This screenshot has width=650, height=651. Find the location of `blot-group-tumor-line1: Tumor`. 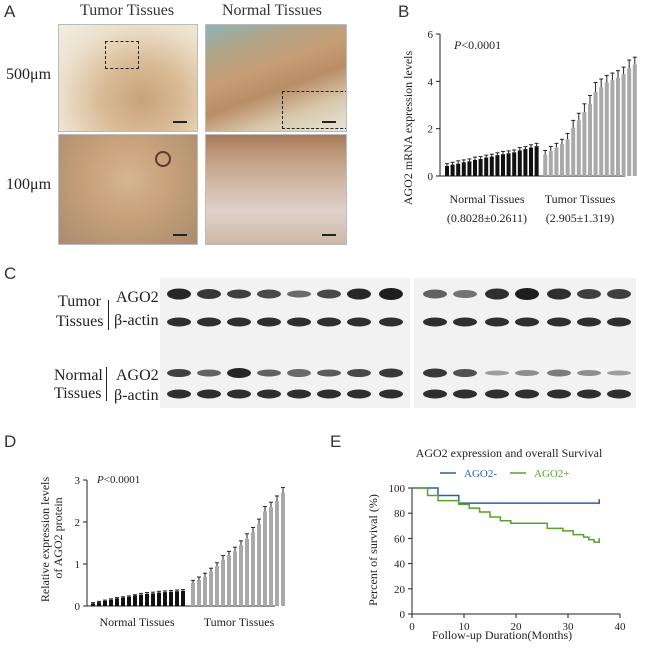

blot-group-tumor-line1: Tumor is located at coordinates (79, 301).